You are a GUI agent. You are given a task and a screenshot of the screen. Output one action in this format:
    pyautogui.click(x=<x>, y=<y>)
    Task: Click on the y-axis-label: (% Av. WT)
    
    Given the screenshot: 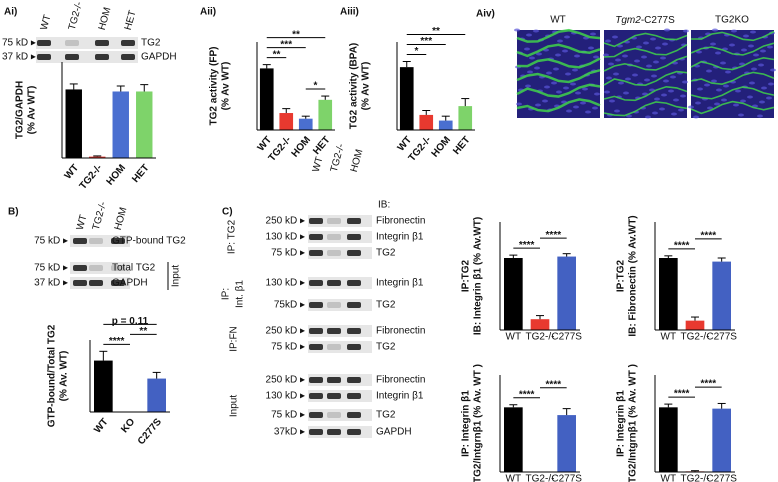 What is the action you would take?
    pyautogui.click(x=64, y=376)
    